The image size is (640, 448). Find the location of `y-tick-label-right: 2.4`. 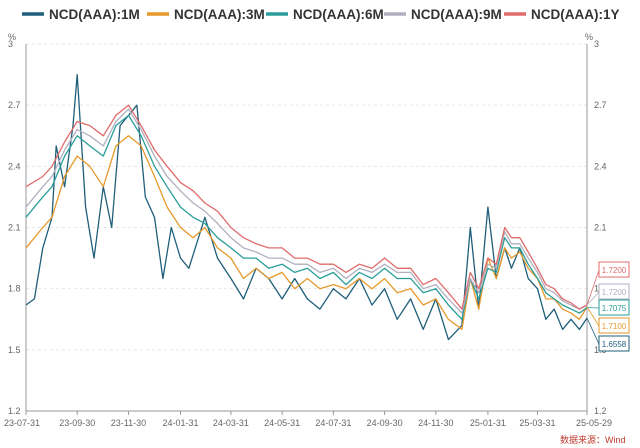

y-tick-label-right: 2.4 is located at coordinates (600, 166).